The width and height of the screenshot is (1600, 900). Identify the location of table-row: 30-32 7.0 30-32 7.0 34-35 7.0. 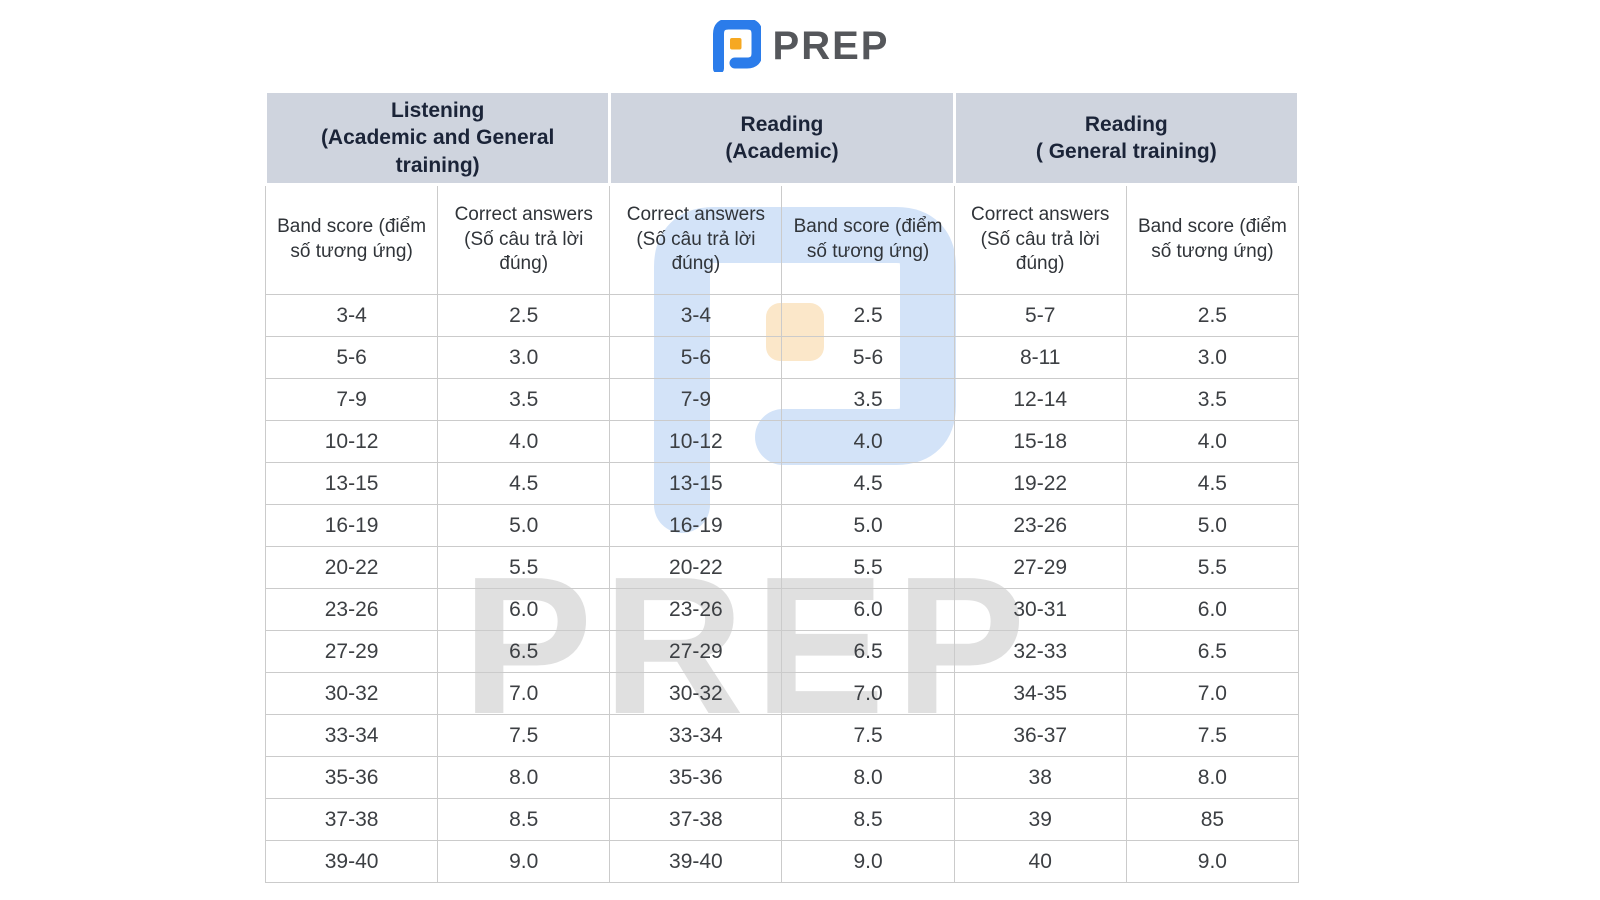
(782, 693).